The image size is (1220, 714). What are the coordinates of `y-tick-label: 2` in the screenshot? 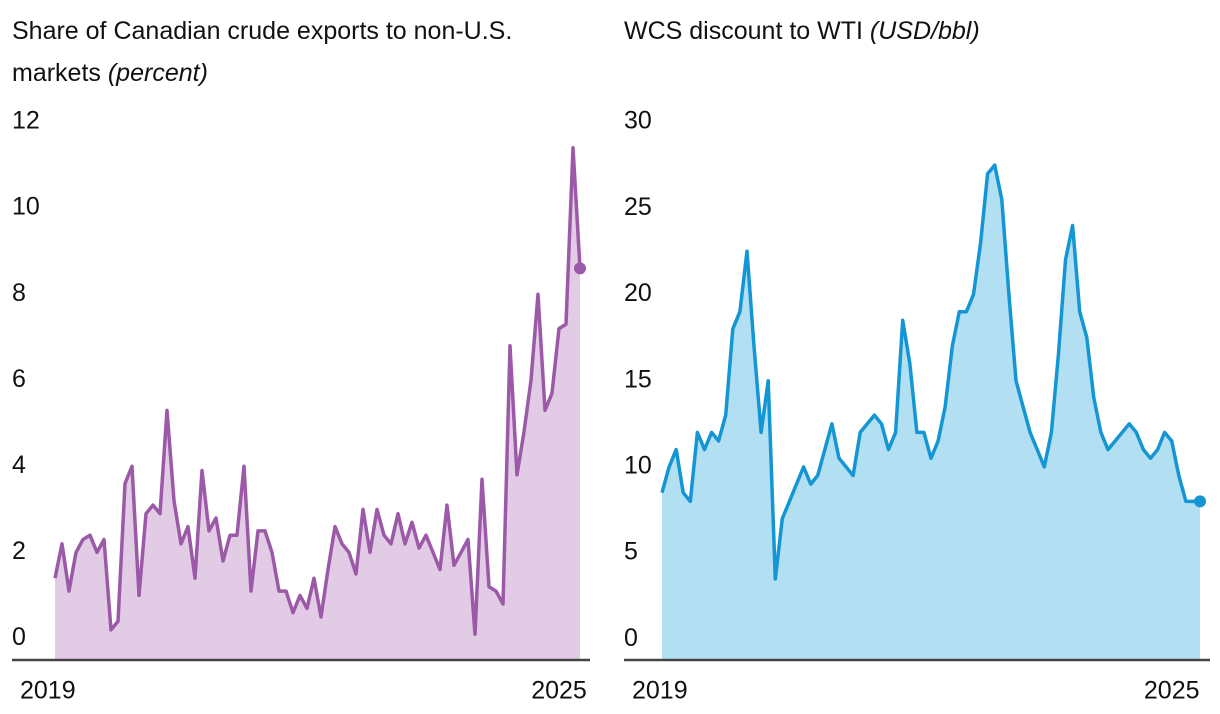 It's located at (19, 551).